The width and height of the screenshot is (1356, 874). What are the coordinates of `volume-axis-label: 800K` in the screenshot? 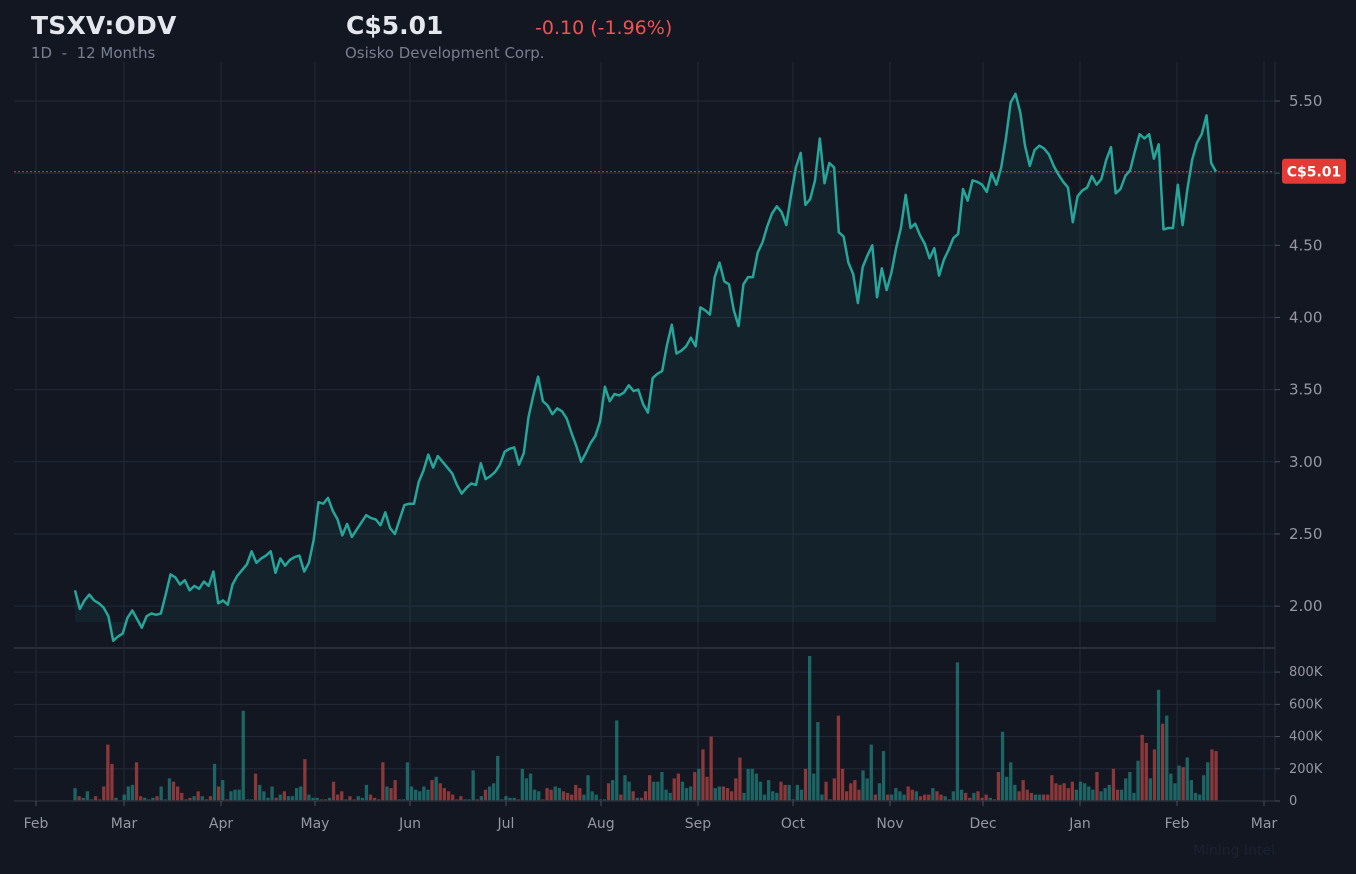 It's located at (1306, 672).